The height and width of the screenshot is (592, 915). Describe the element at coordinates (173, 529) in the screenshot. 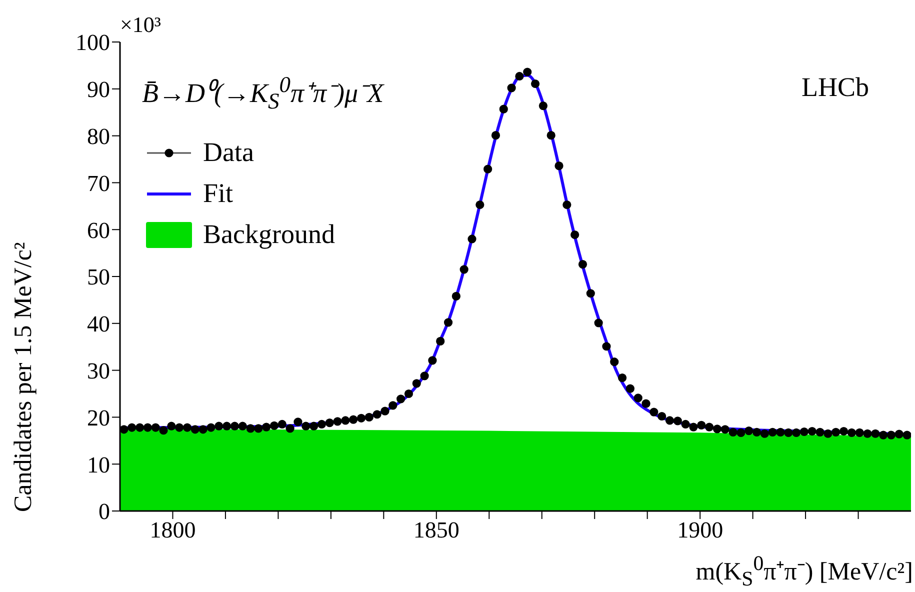

I see `x-tick-label: 1800` at that location.